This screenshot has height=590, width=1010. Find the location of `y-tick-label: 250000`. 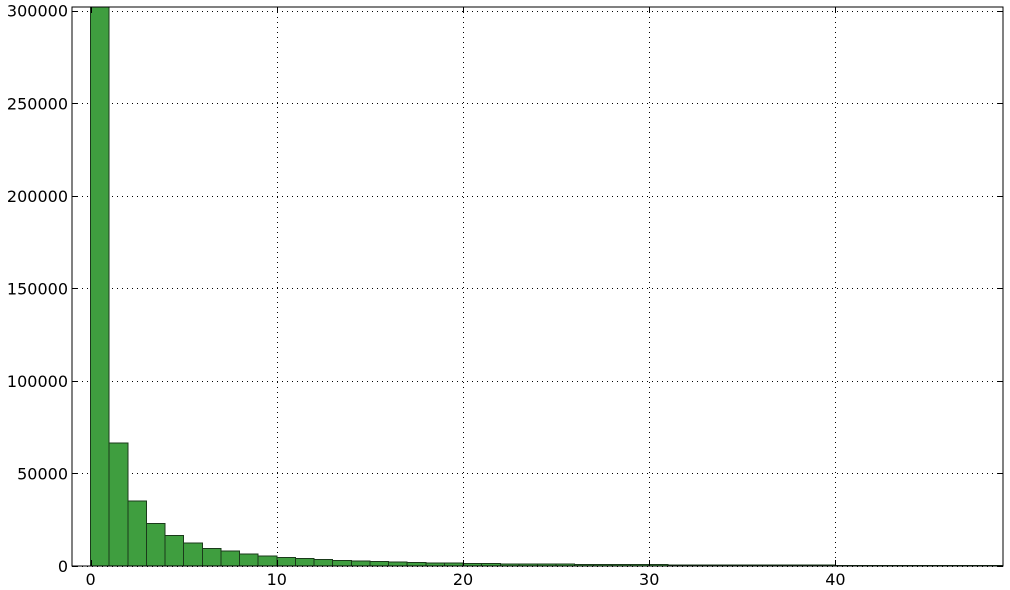

y-tick-label: 250000 is located at coordinates (37, 103).